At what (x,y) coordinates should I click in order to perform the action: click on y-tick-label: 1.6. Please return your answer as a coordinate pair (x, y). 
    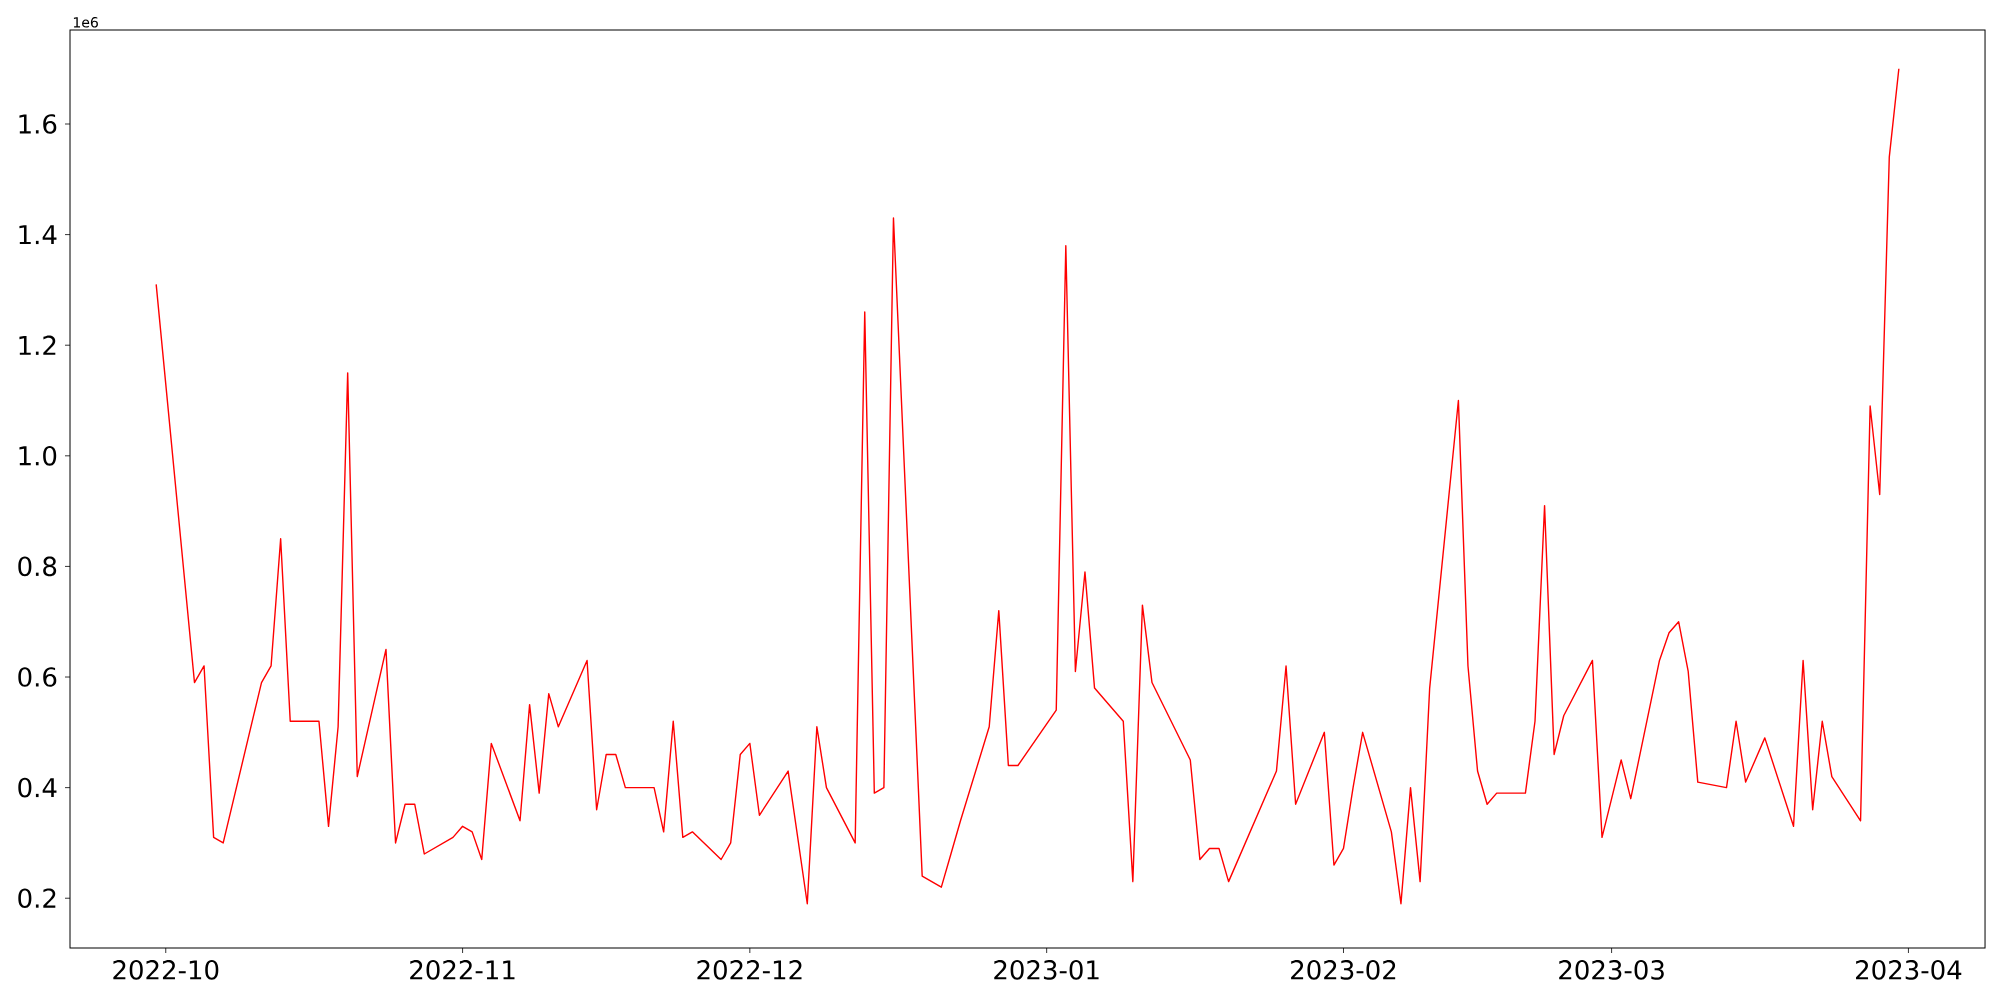
    Looking at the image, I should click on (38, 124).